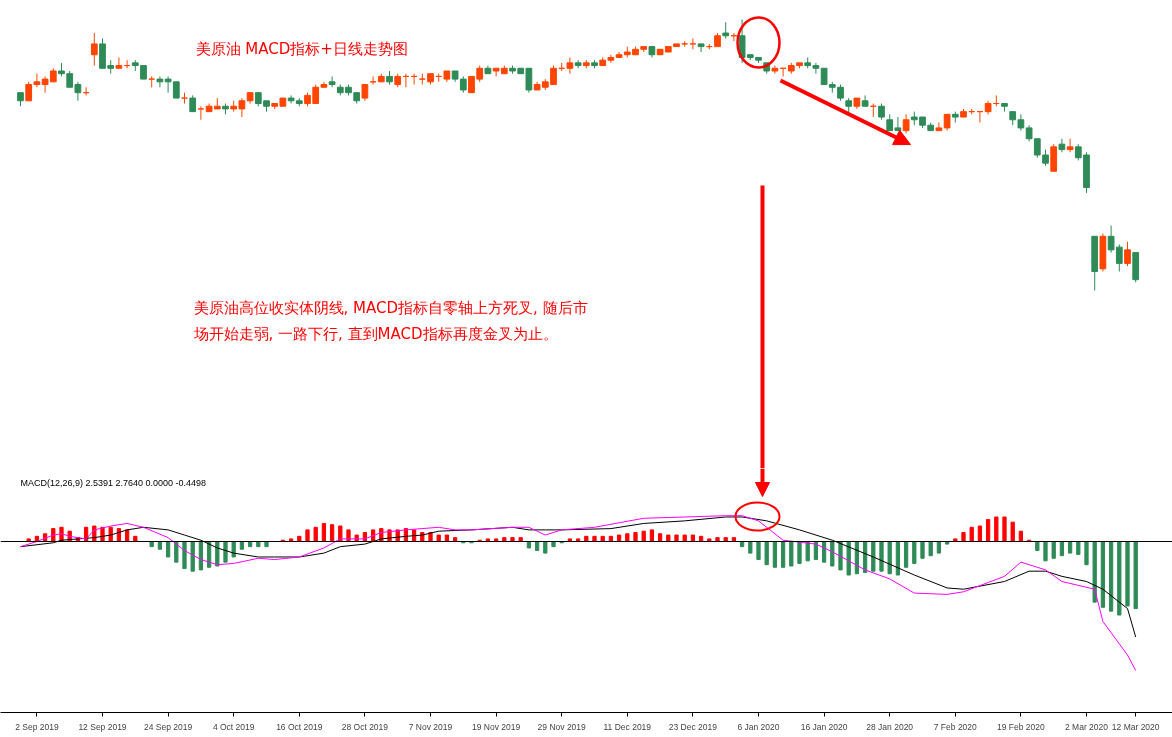 This screenshot has width=1172, height=737. Describe the element at coordinates (301, 48) in the screenshot. I see `text: 美原油 MACD指标+日线走势图` at that location.